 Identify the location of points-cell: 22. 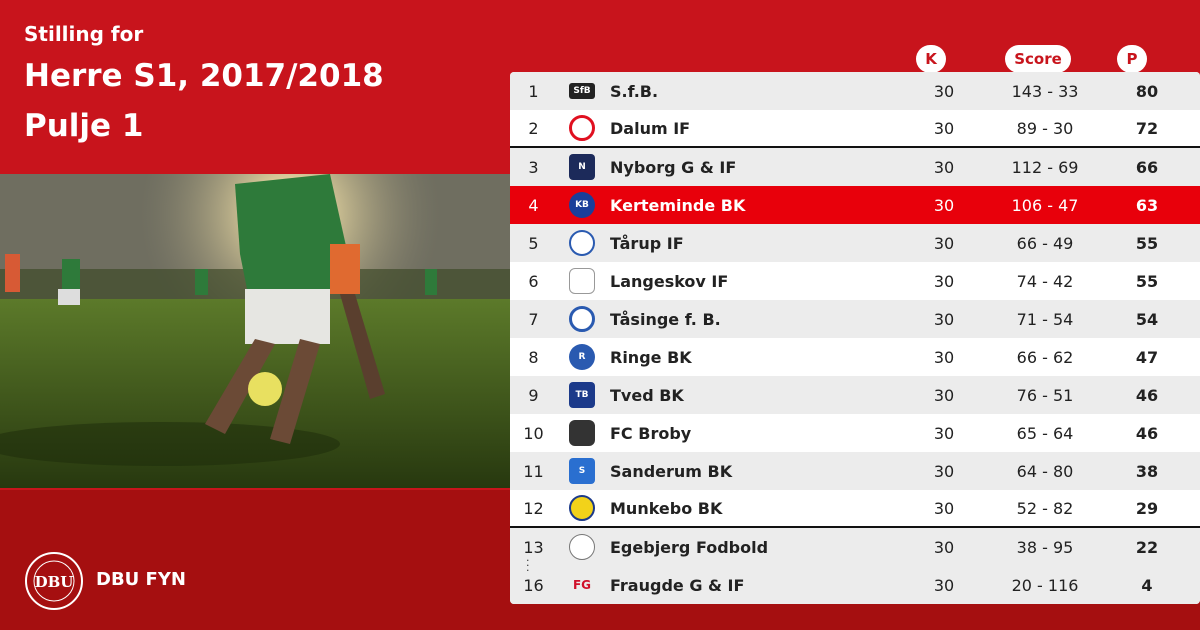
(1147, 547).